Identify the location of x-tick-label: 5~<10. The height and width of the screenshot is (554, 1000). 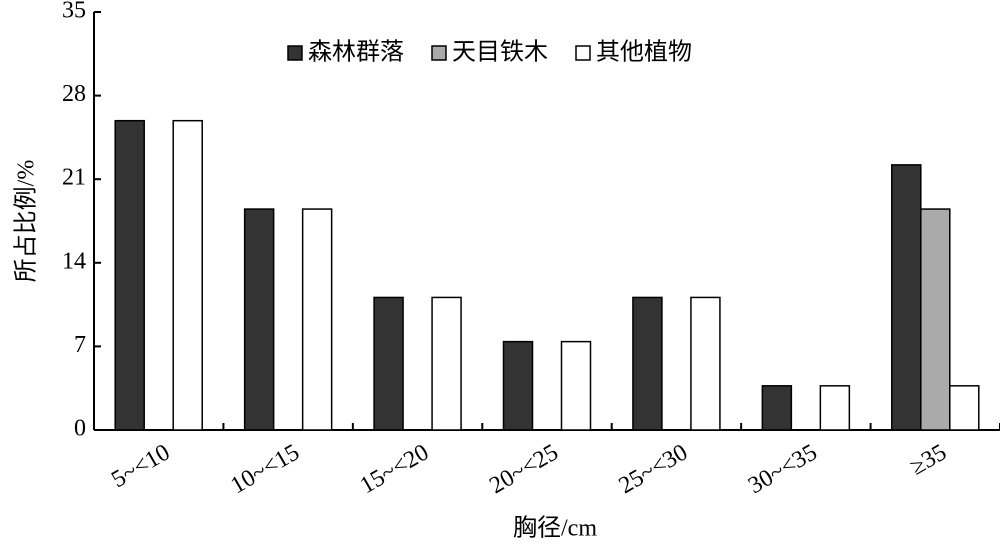
(140, 466).